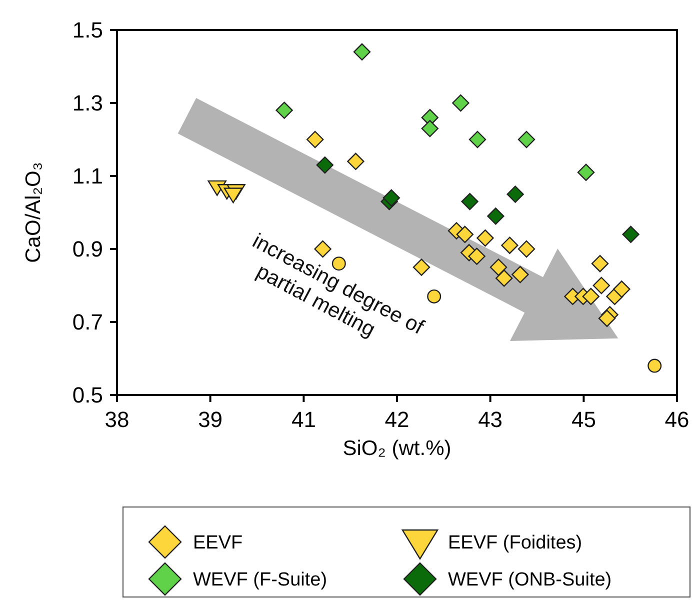 Image resolution: width=700 pixels, height=600 pixels. What do you see at coordinates (530, 580) in the screenshot?
I see `legend-label: WEVF (ONB-Suite)` at bounding box center [530, 580].